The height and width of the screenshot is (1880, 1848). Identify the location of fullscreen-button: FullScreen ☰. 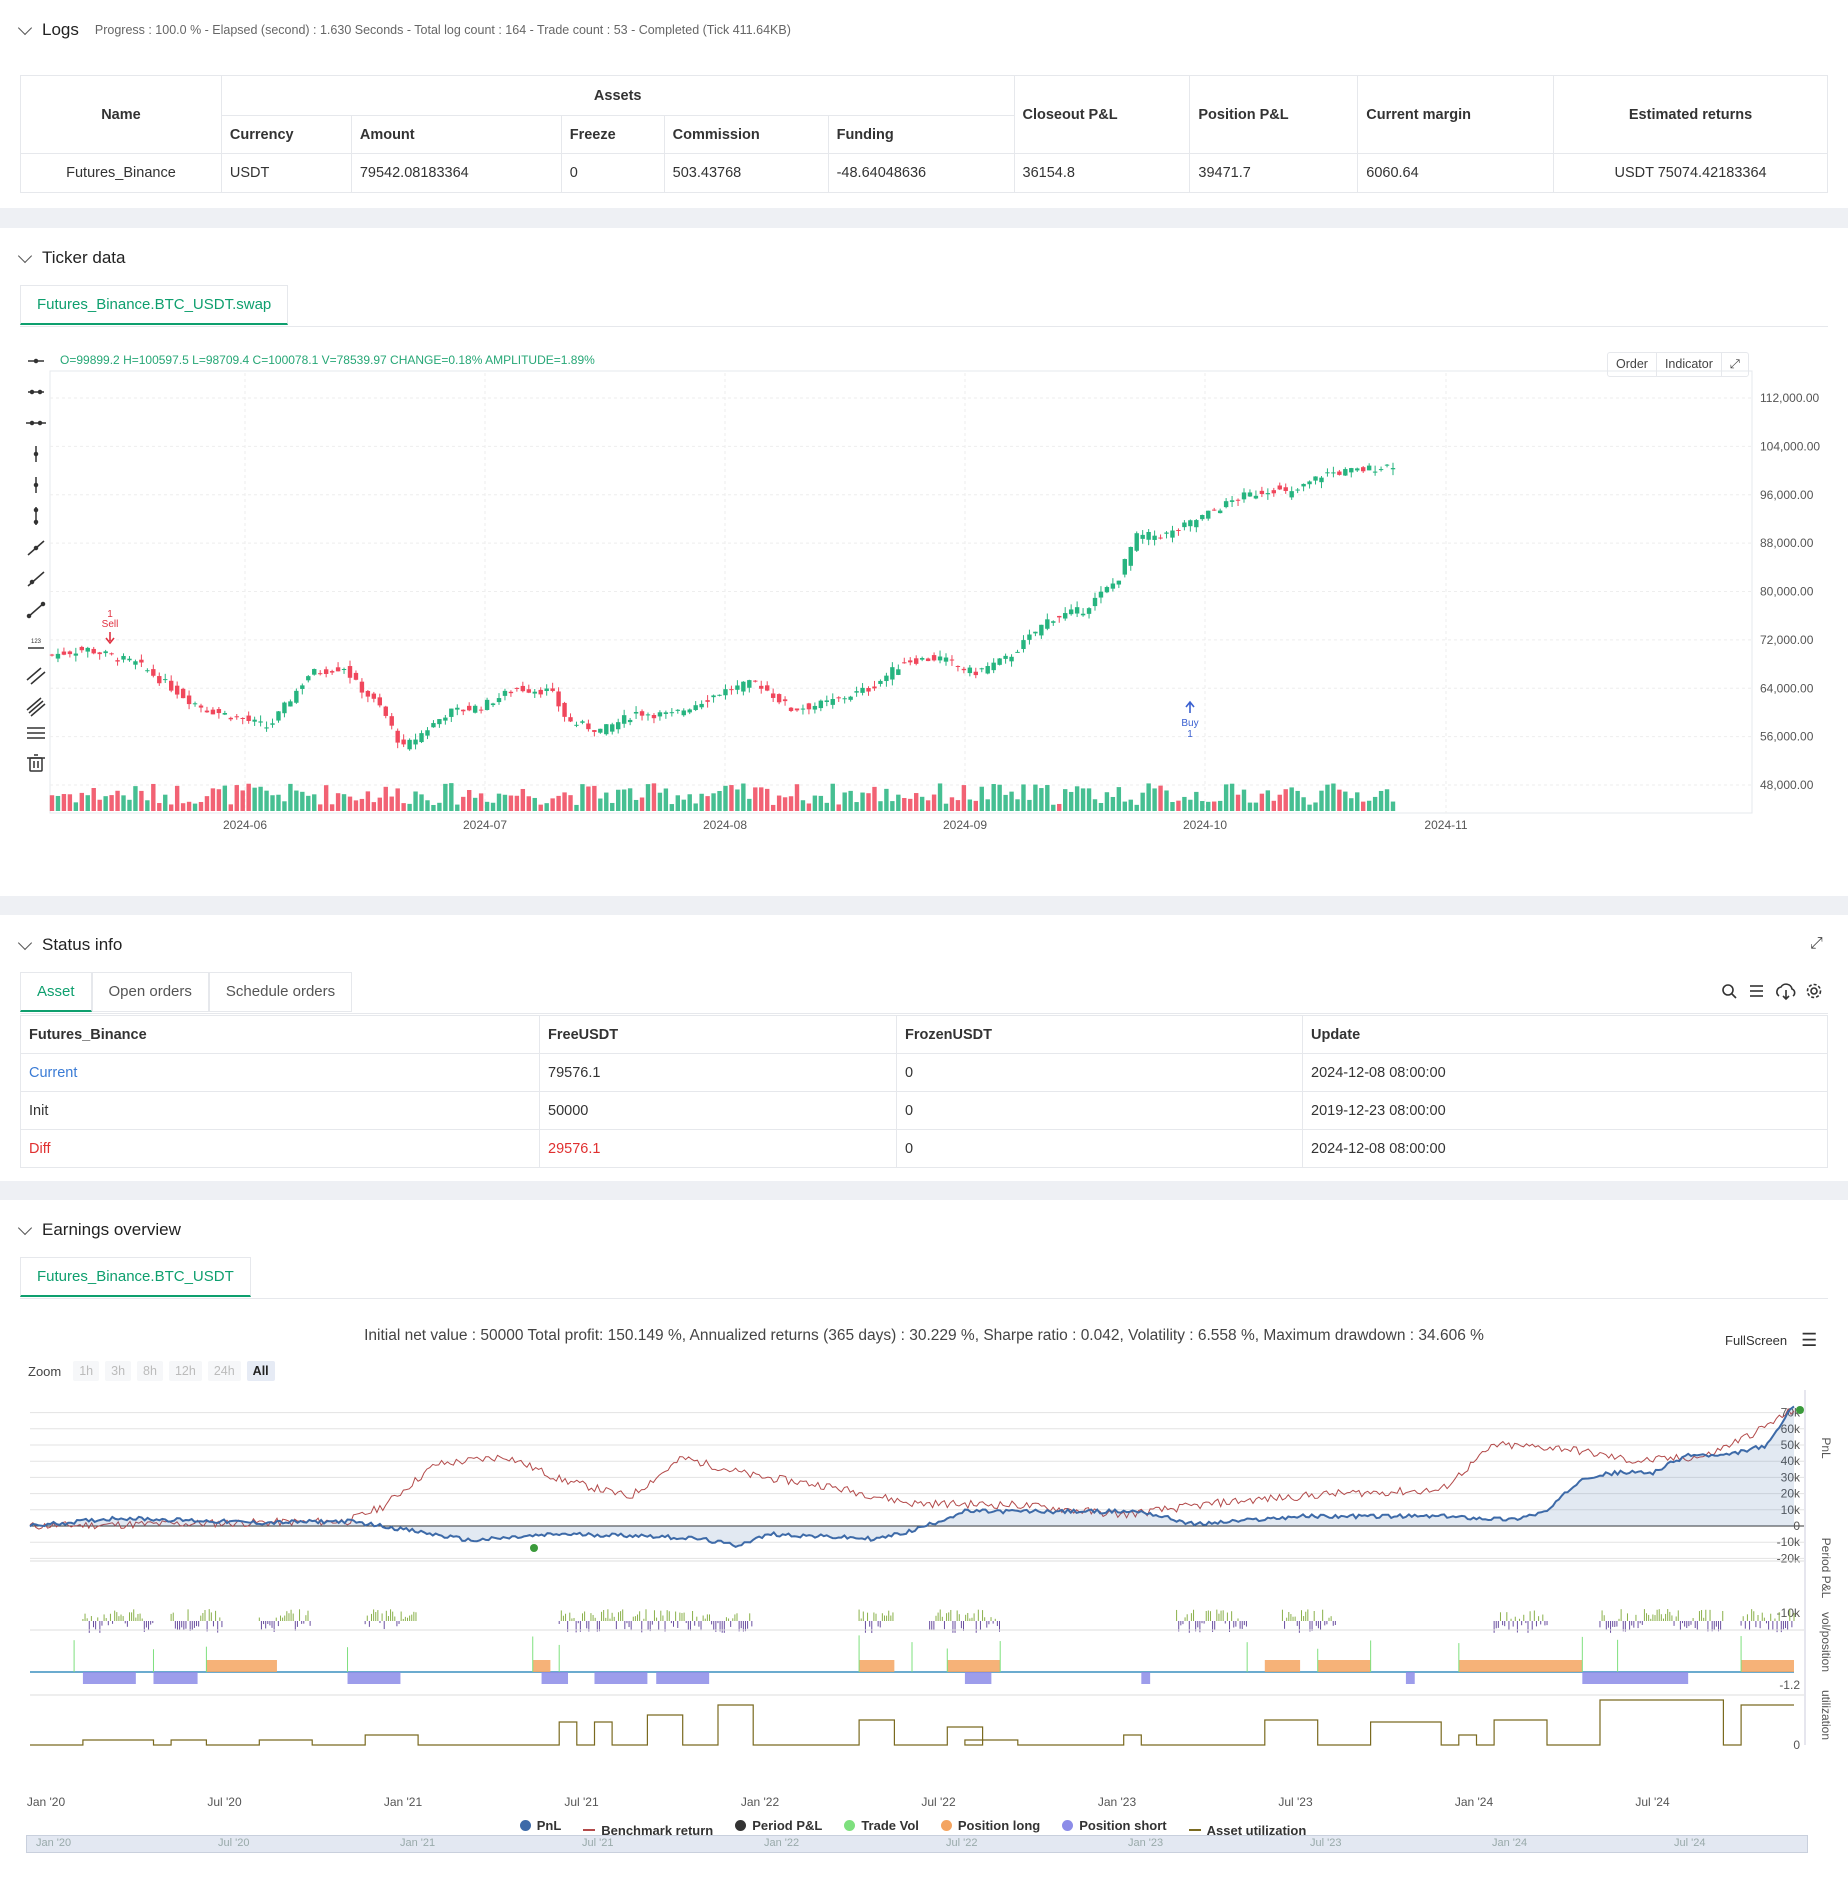
(1771, 1340).